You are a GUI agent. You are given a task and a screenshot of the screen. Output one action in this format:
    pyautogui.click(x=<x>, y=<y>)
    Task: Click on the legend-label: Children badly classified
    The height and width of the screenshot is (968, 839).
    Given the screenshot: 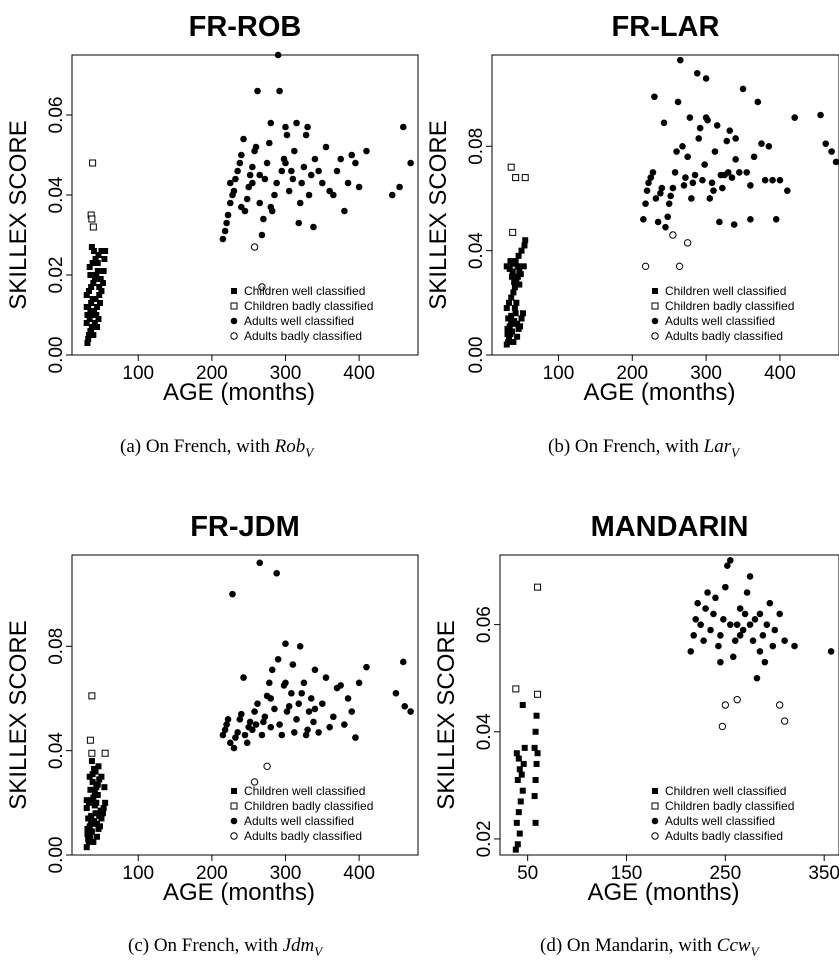 What is the action you would take?
    pyautogui.click(x=729, y=306)
    